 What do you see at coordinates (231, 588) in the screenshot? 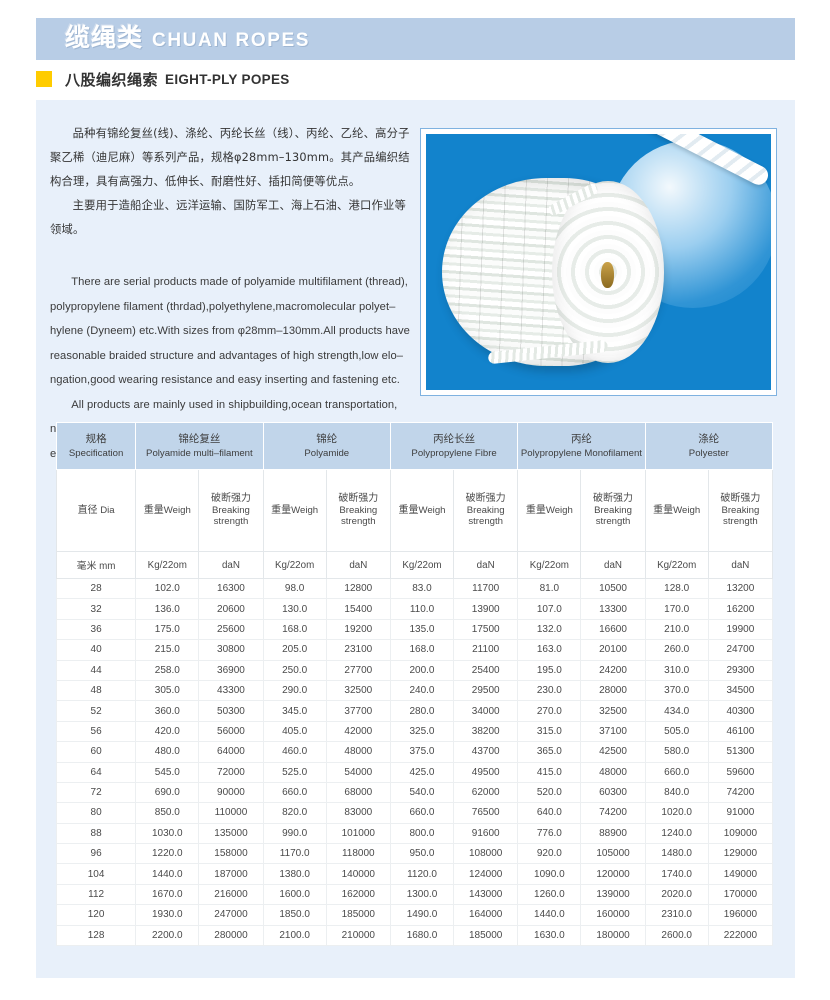
I see `table-cell: 16300` at bounding box center [231, 588].